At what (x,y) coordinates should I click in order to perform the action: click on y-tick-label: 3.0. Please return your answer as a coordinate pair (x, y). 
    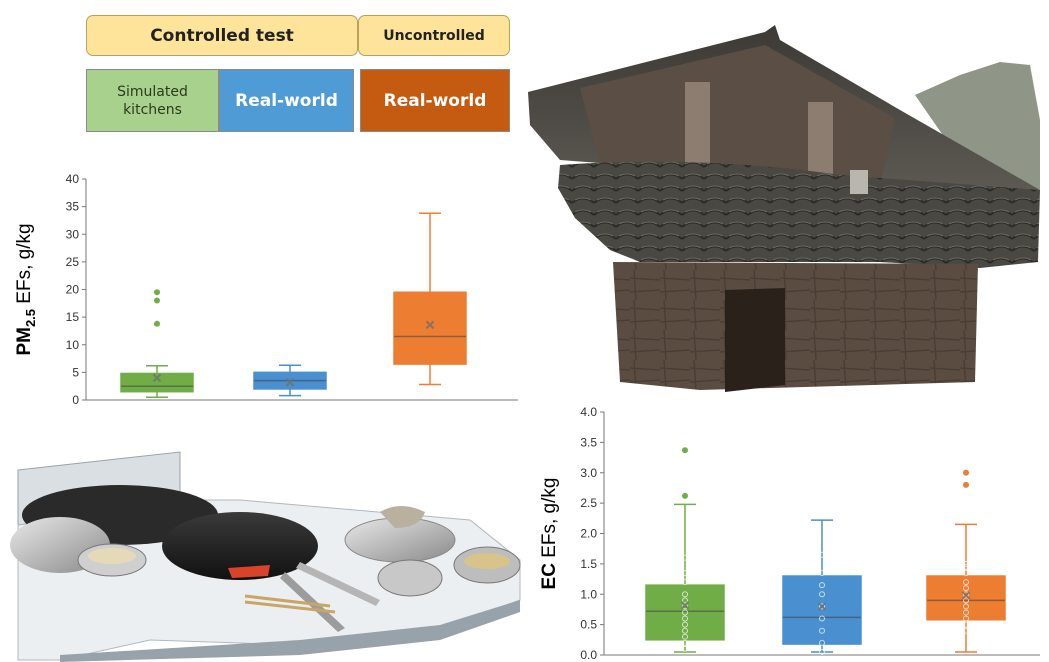
    Looking at the image, I should click on (588, 473).